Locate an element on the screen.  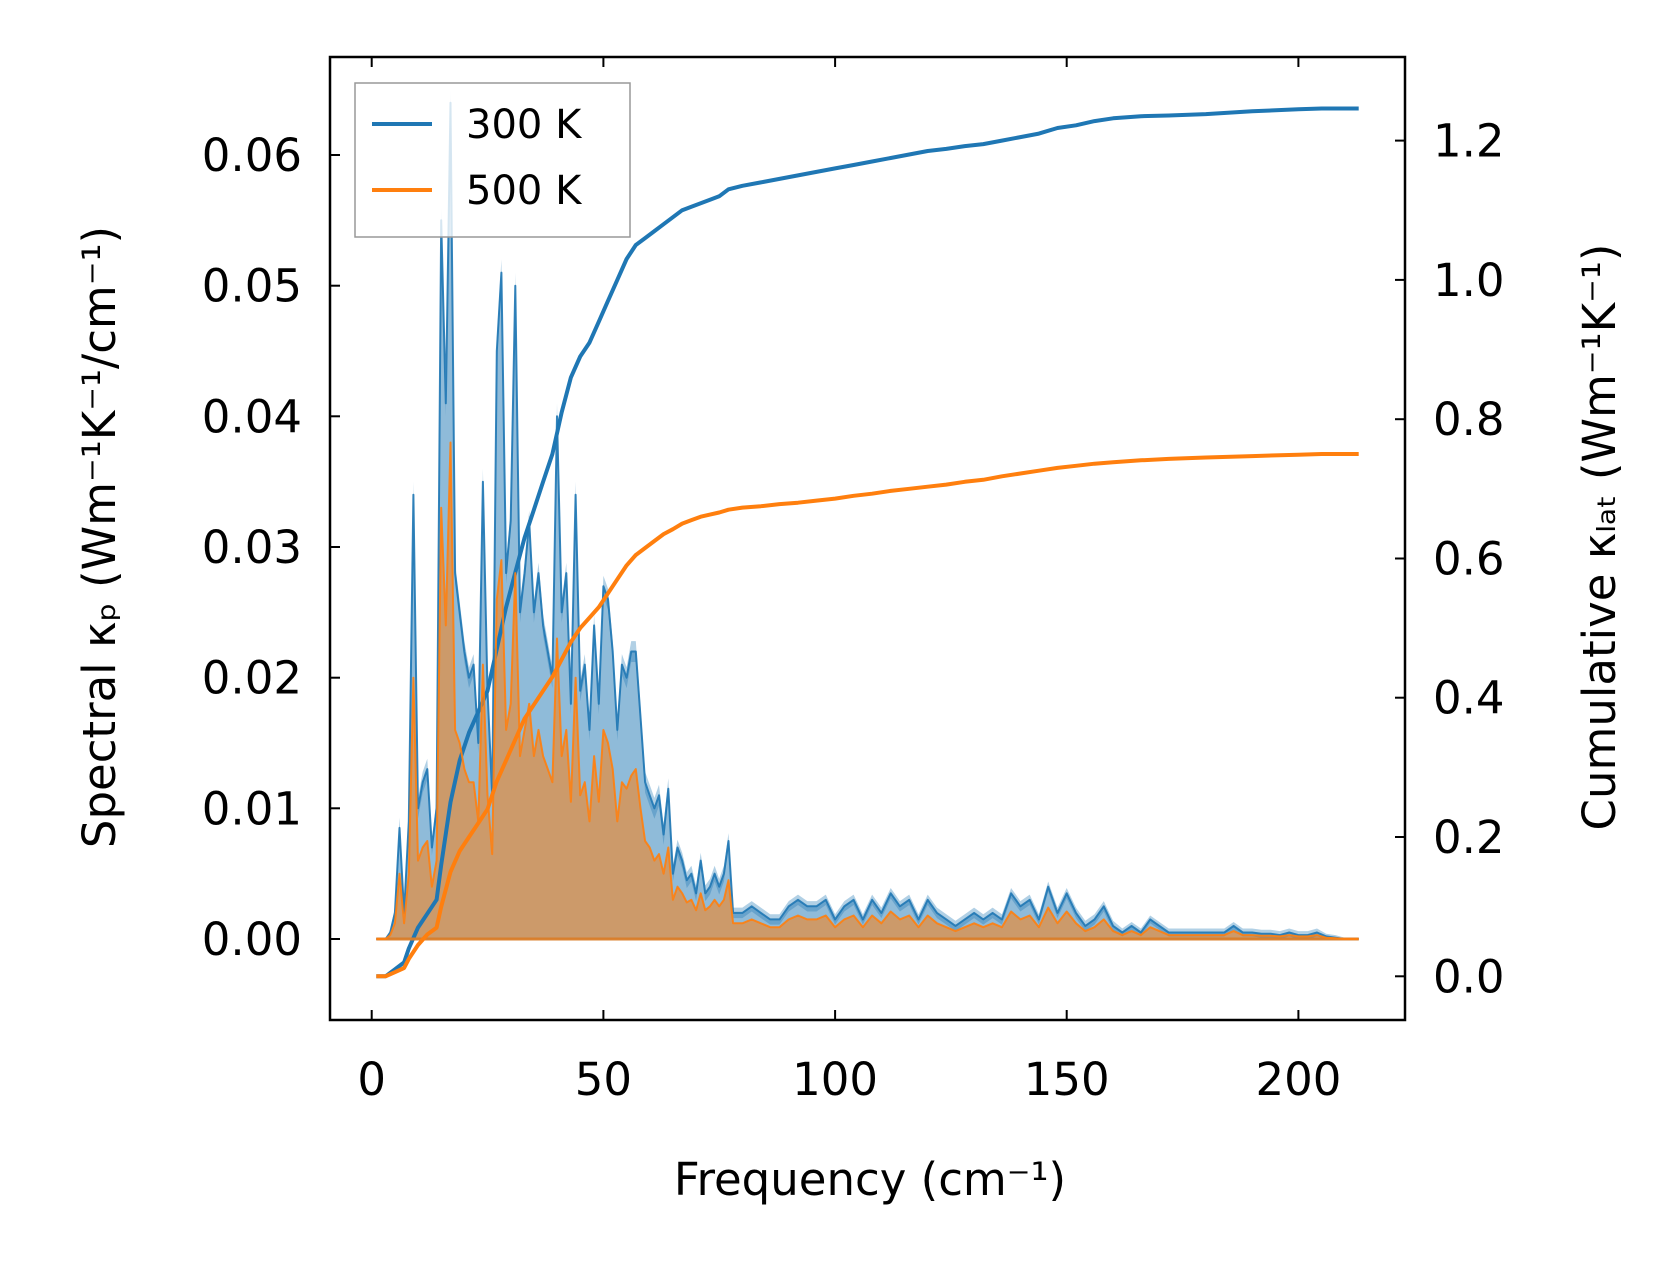
x-tick-label: 100 is located at coordinates (835, 1079).